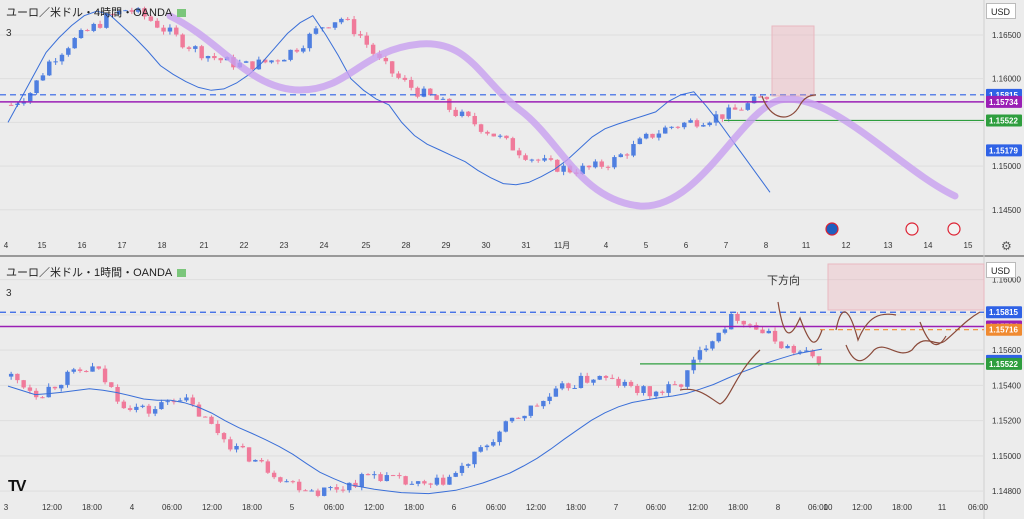  I want to click on x-tick-label: 31, so click(526, 245).